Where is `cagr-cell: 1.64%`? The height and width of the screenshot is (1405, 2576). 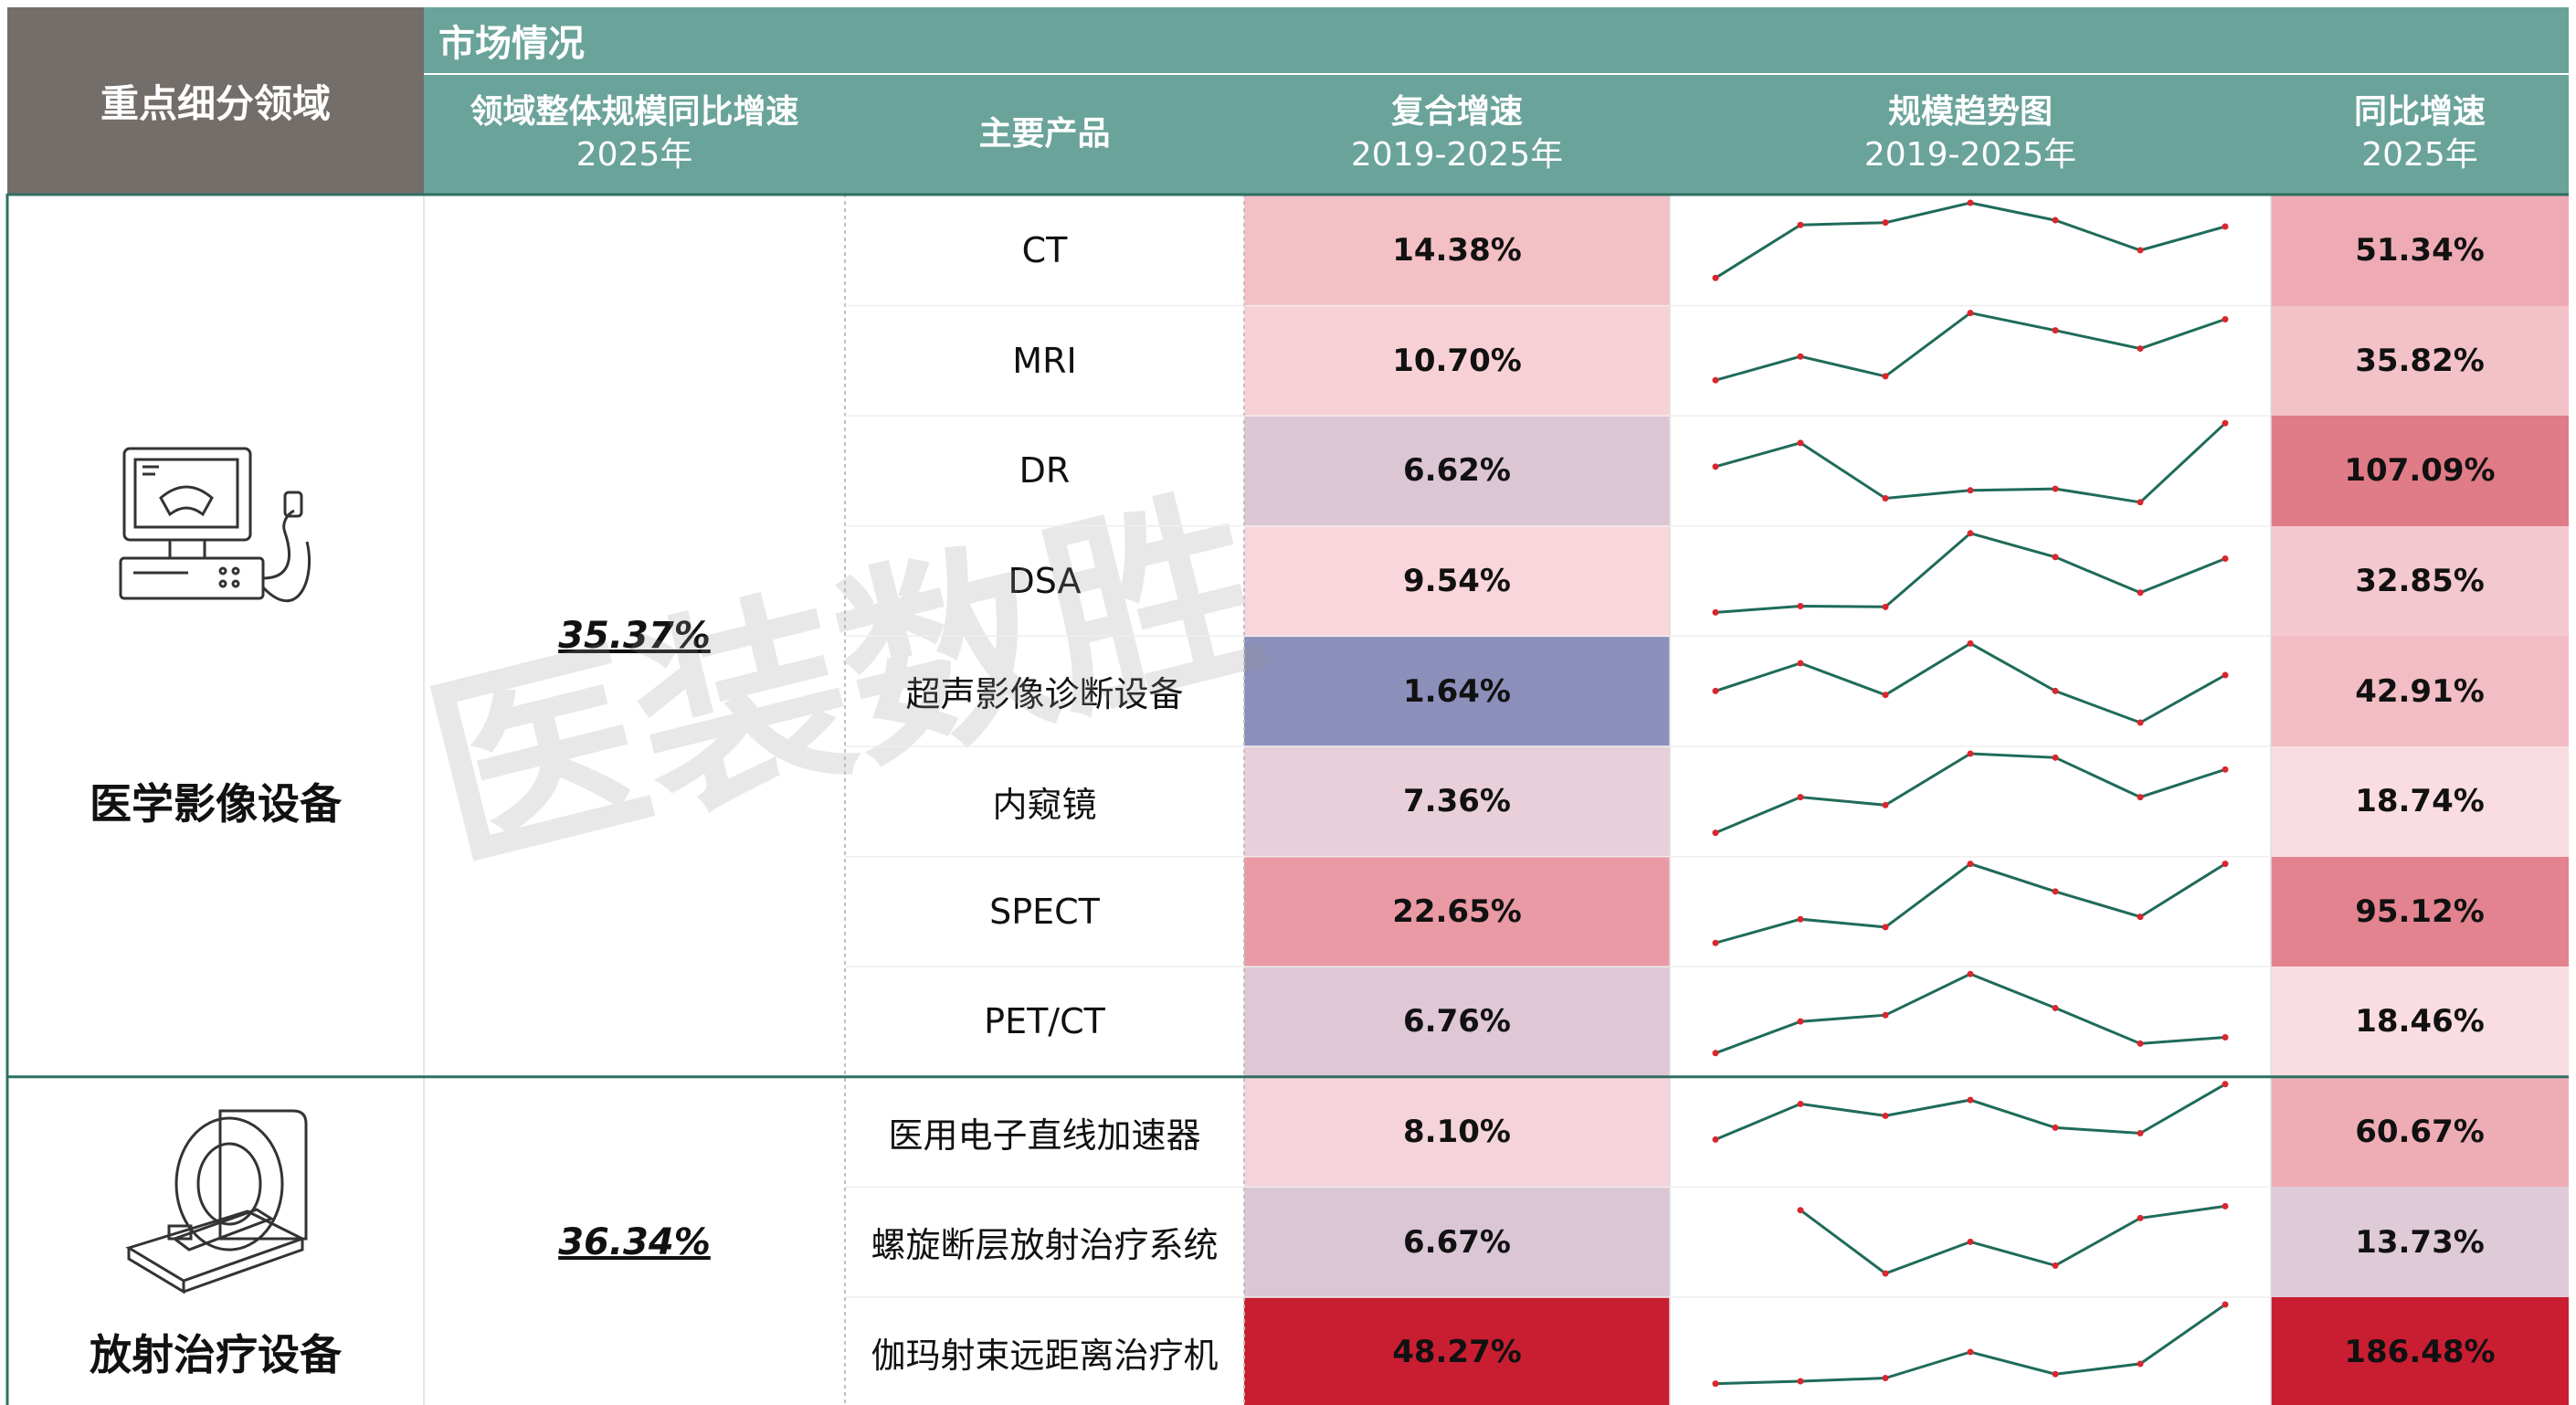
cagr-cell: 1.64% is located at coordinates (1457, 691).